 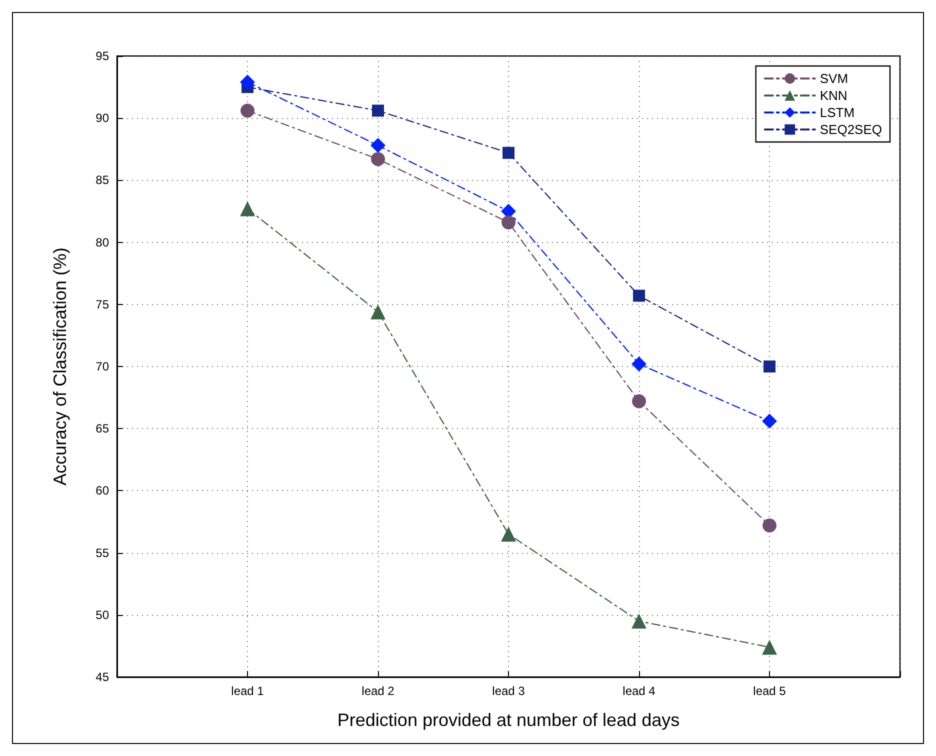 I want to click on y-tick-label: 75, so click(x=103, y=304).